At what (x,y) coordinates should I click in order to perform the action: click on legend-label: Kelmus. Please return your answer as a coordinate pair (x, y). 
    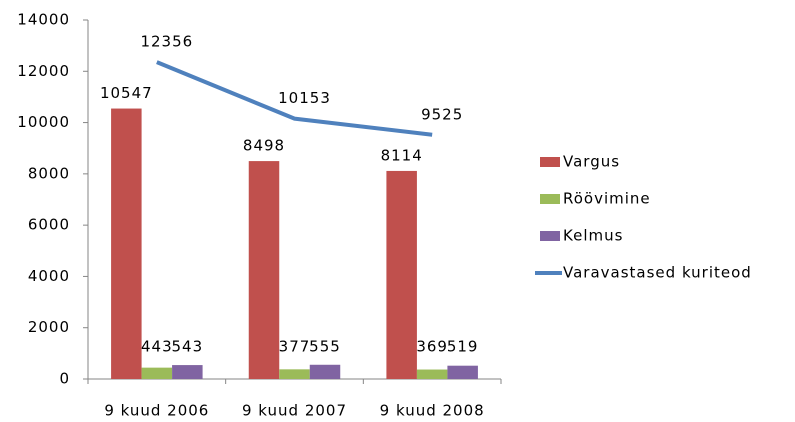
    Looking at the image, I should click on (593, 236).